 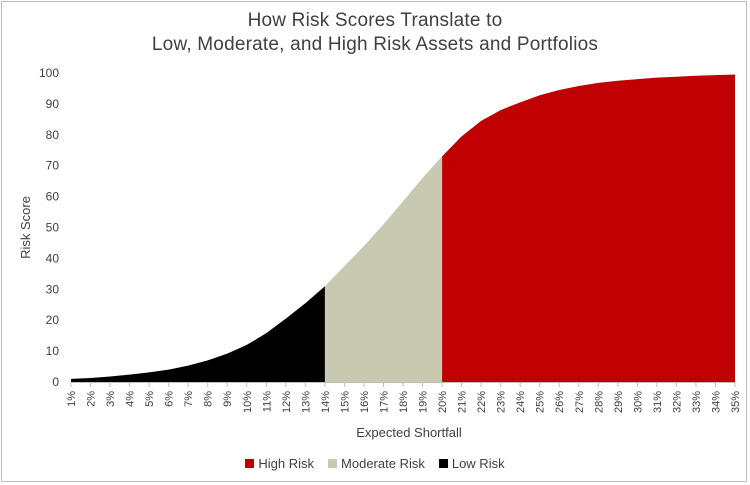 I want to click on x-tick-label: 28%, so click(x=599, y=402).